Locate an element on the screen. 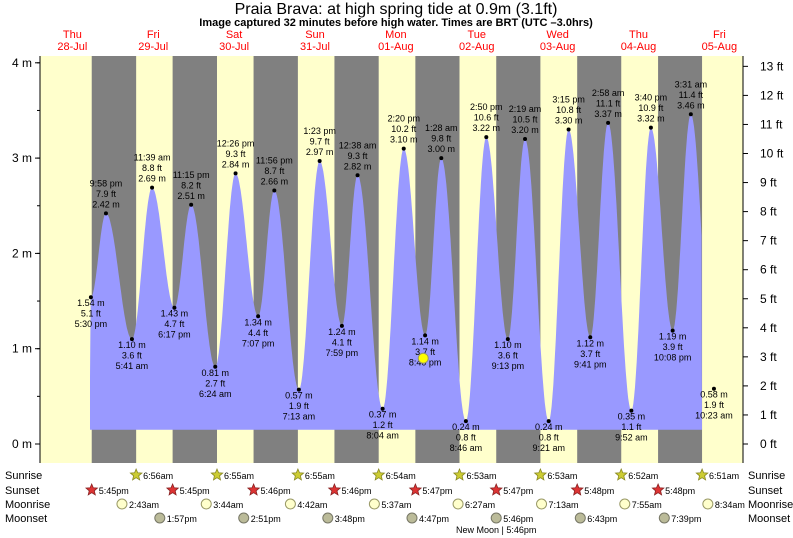  sunset-time: 5:45pm is located at coordinates (195, 491).